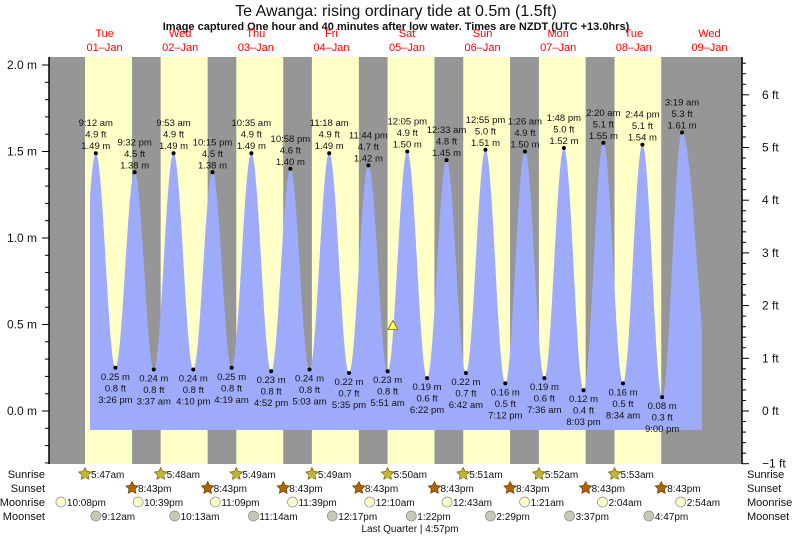  What do you see at coordinates (703, 503) in the screenshot?
I see `moonrise-time: 2:54am` at bounding box center [703, 503].